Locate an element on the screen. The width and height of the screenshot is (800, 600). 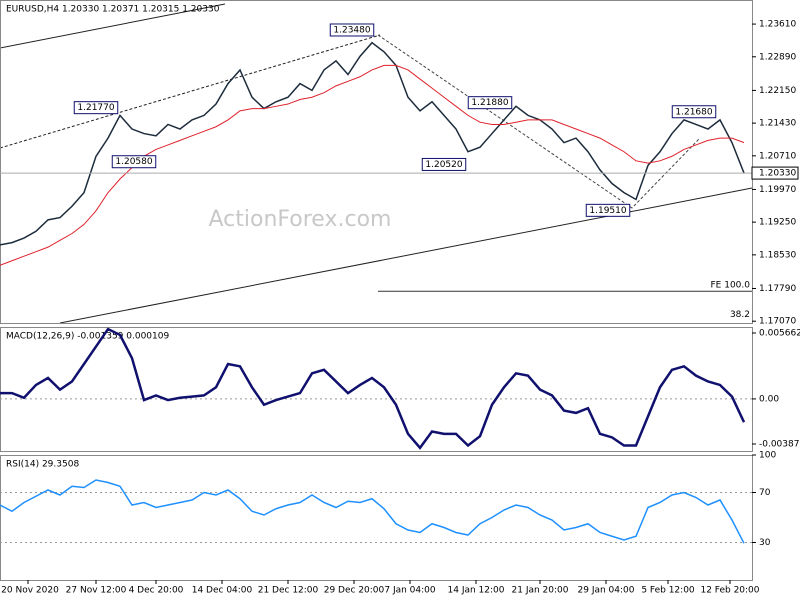
y-tick-label: 1.23610 is located at coordinates (777, 25).